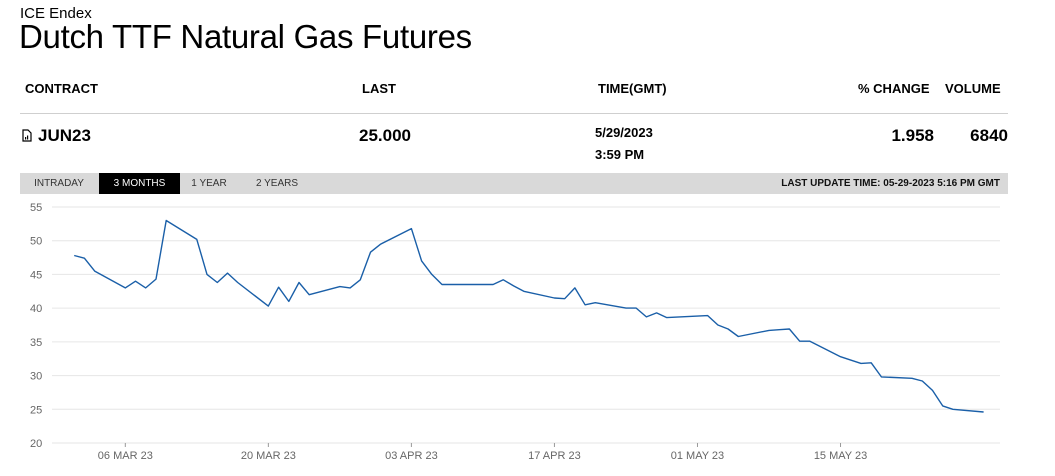 The width and height of the screenshot is (1055, 476). What do you see at coordinates (277, 183) in the screenshot?
I see `tab-2-years: 2 YEARS` at bounding box center [277, 183].